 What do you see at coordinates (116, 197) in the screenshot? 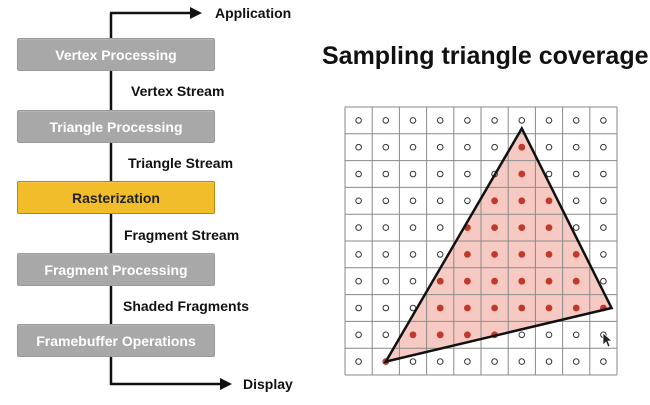
I see `stage-rasterization: Rasterization` at bounding box center [116, 197].